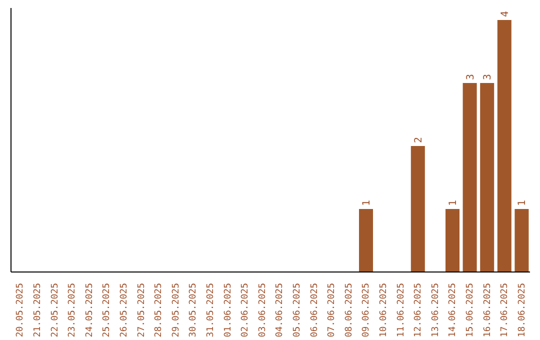 This screenshot has width=540, height=340. What do you see at coordinates (383, 310) in the screenshot?
I see `x-tick-label: 10.06.2025` at bounding box center [383, 310].